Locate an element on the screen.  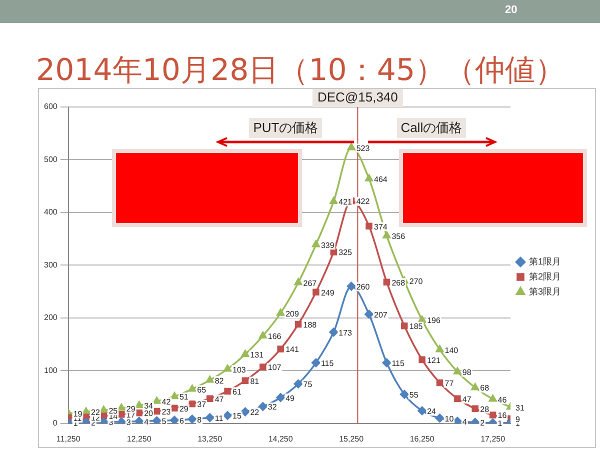
data-label: 374 is located at coordinates (381, 227).